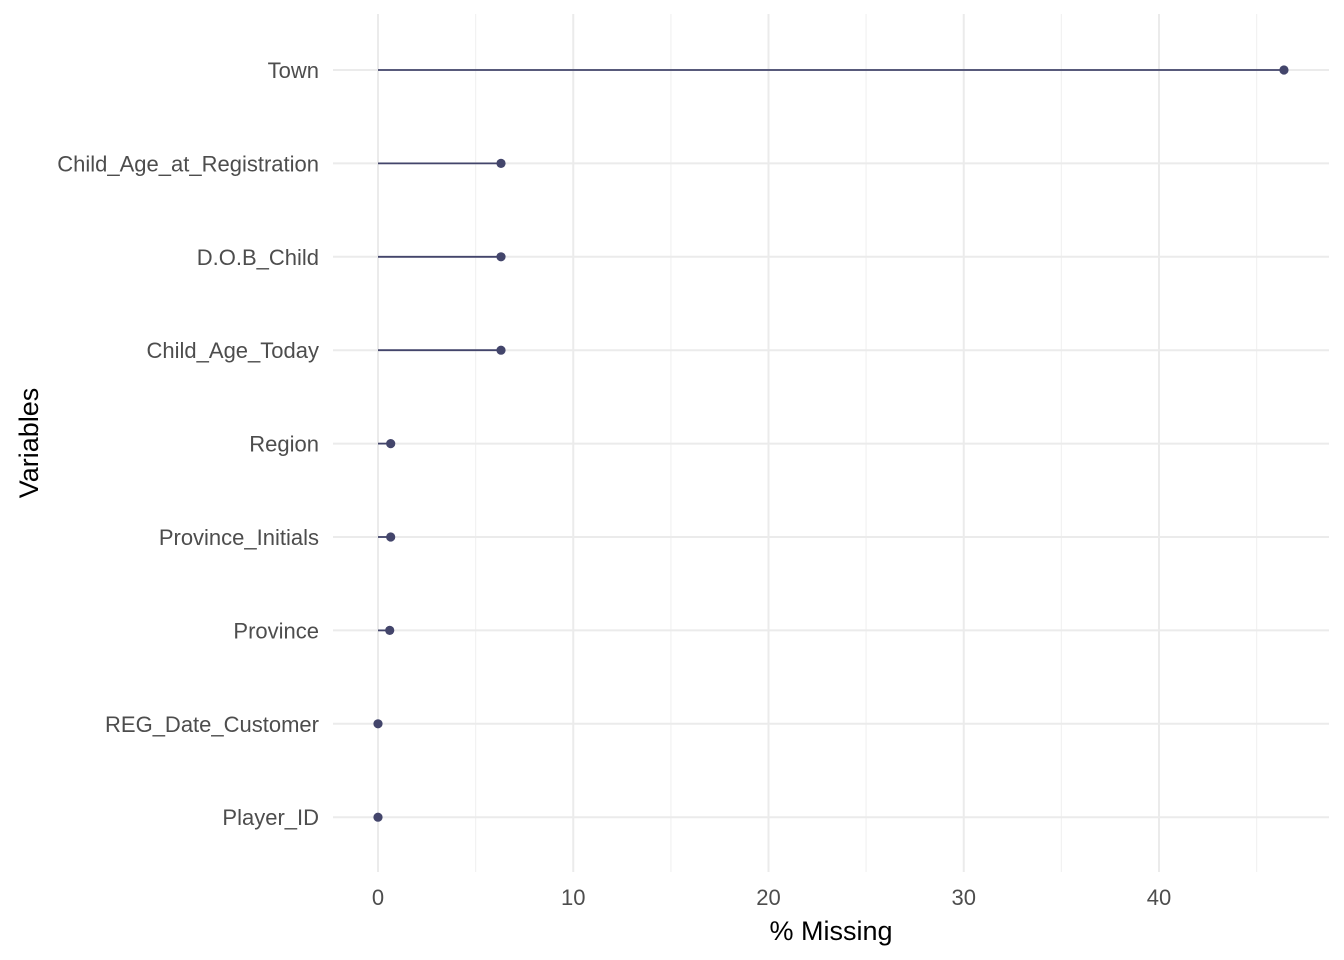 This screenshot has width=1344, height=960. Describe the element at coordinates (188, 163) in the screenshot. I see `y-tick-label: Child_Age_at_Registration` at that location.